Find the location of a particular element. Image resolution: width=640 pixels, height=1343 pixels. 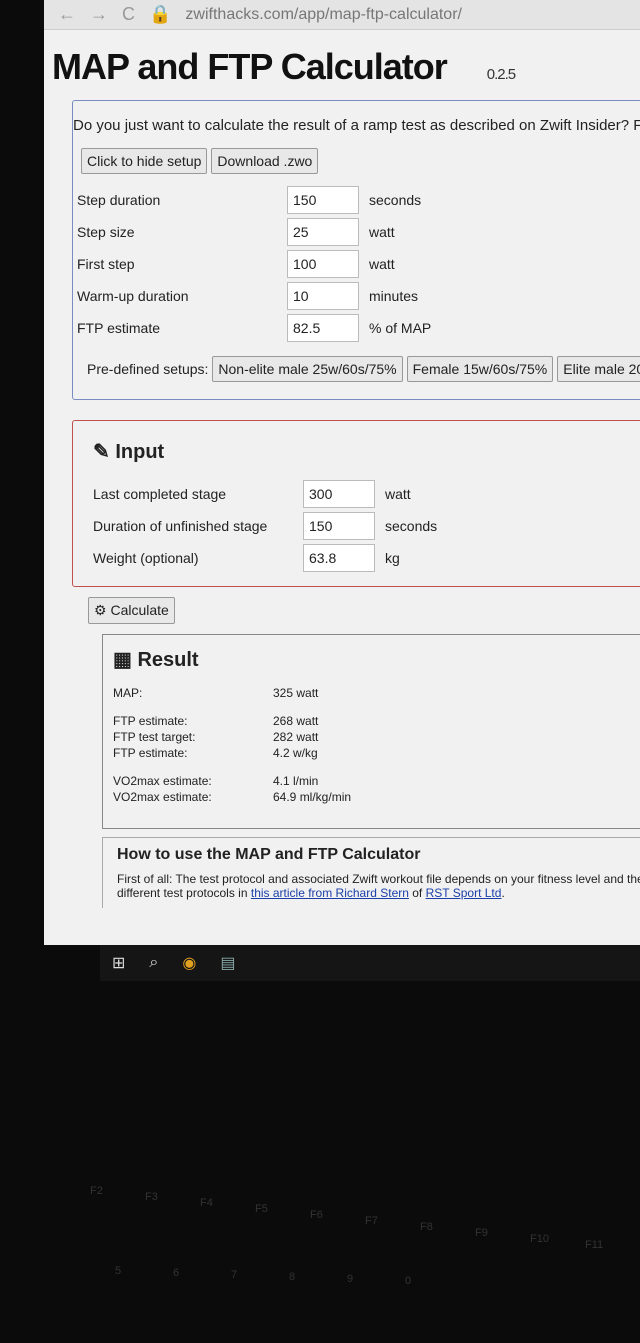

result-row: VO2max estimate: 4.1 l/min is located at coordinates (376, 782).